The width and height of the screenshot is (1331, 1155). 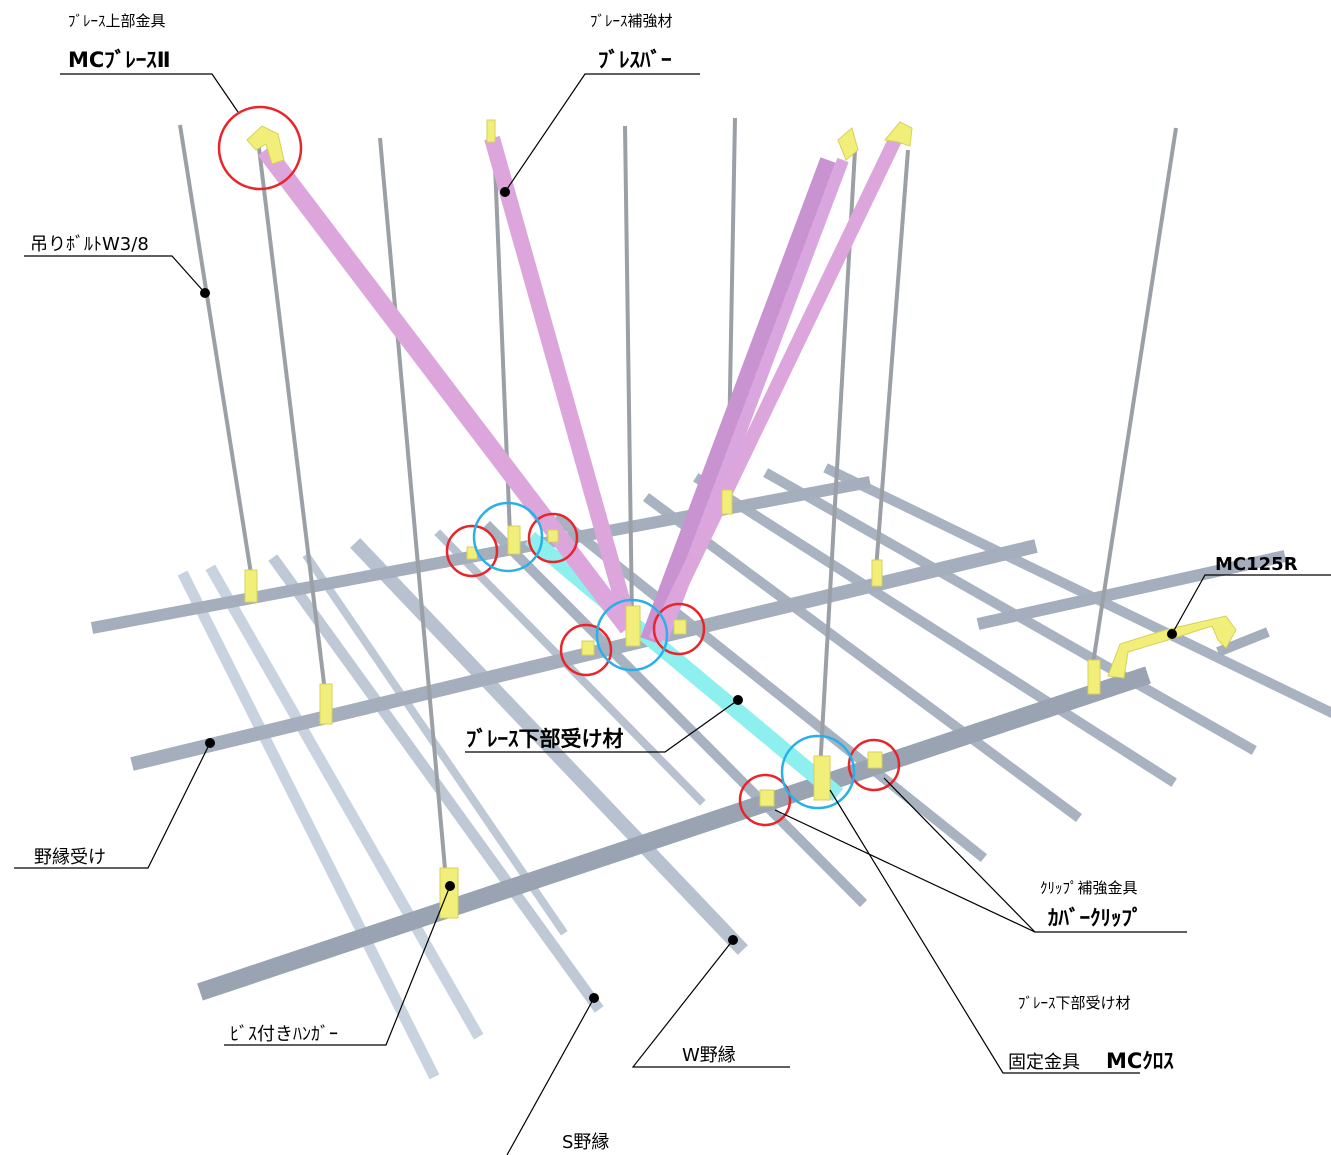 What do you see at coordinates (631, 21) in the screenshot?
I see `brace-reinforce-sub-label: ﾌﾞﾚｰｽ補強材` at bounding box center [631, 21].